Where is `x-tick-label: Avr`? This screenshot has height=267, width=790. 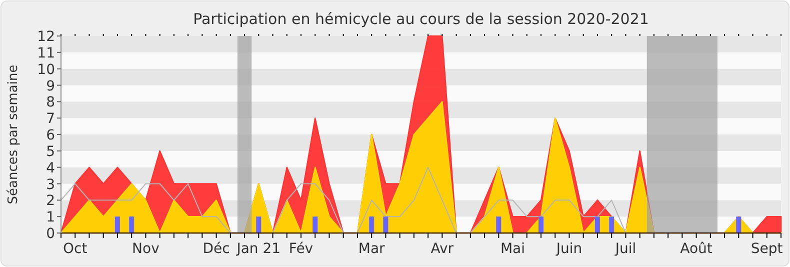 x-tick-label: Avr is located at coordinates (442, 249).